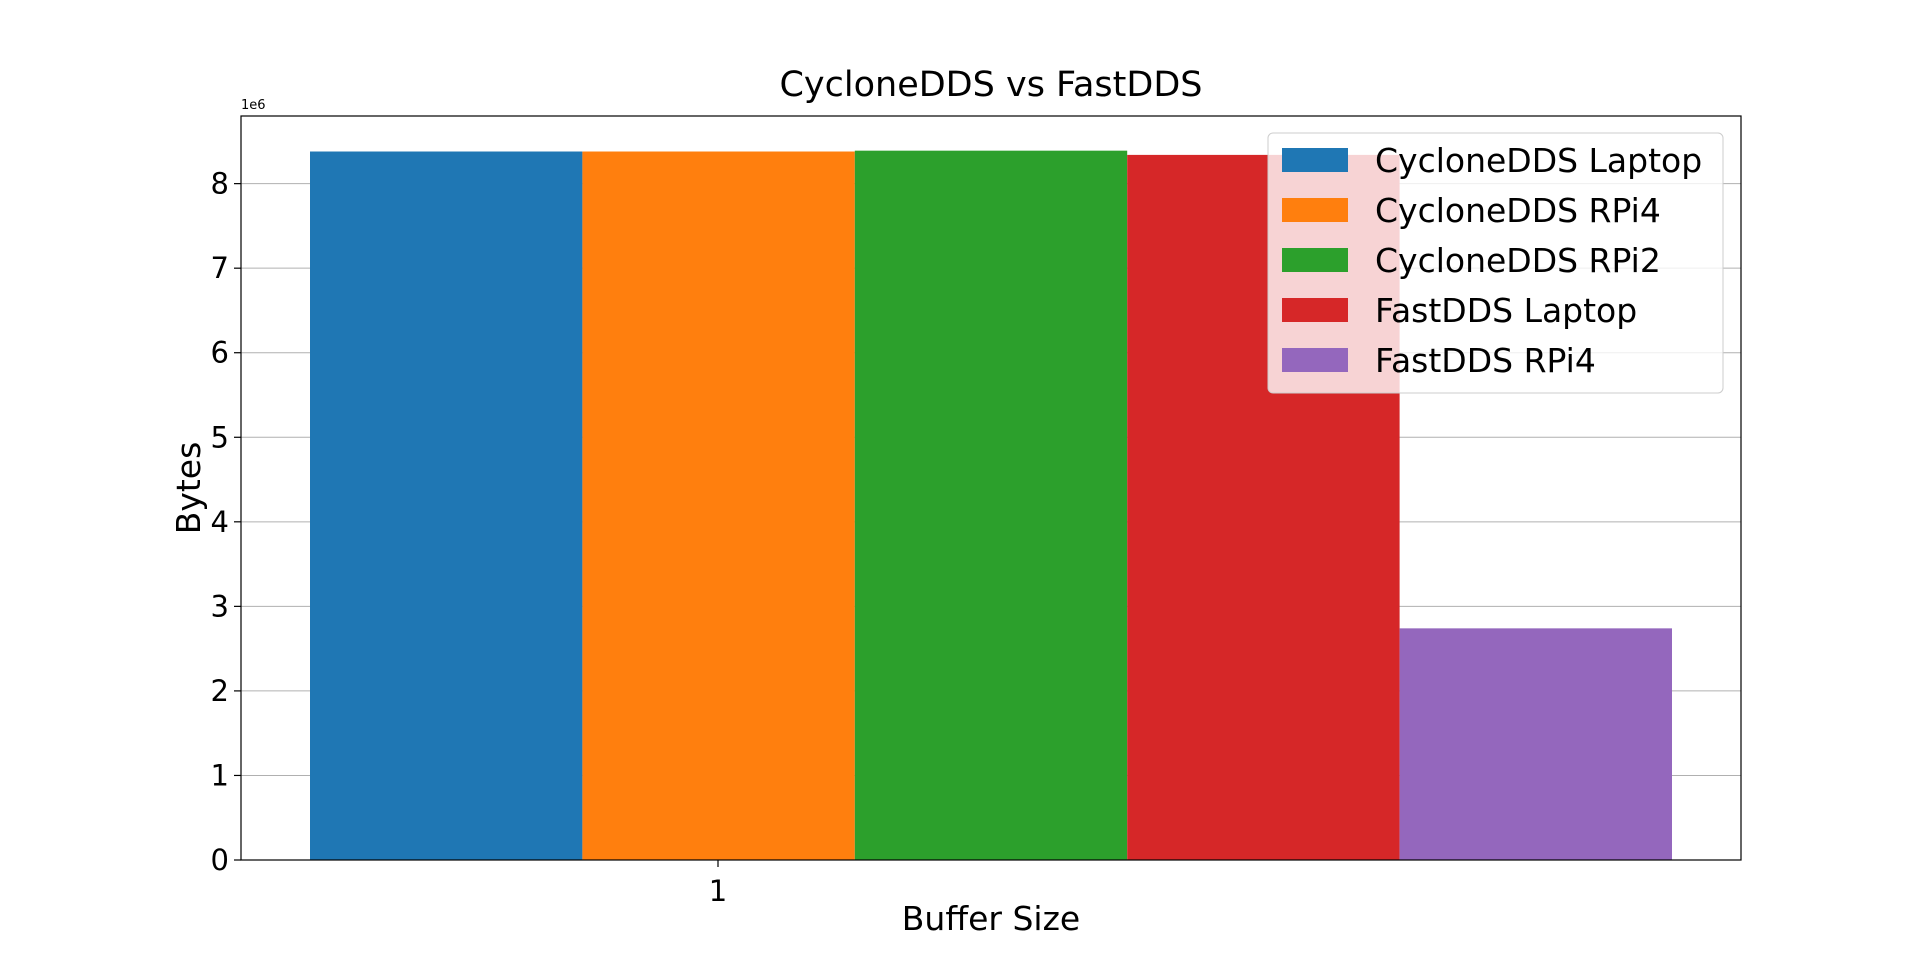 This screenshot has width=1920, height=960. Describe the element at coordinates (220, 691) in the screenshot. I see `y-tick-label: 2` at that location.